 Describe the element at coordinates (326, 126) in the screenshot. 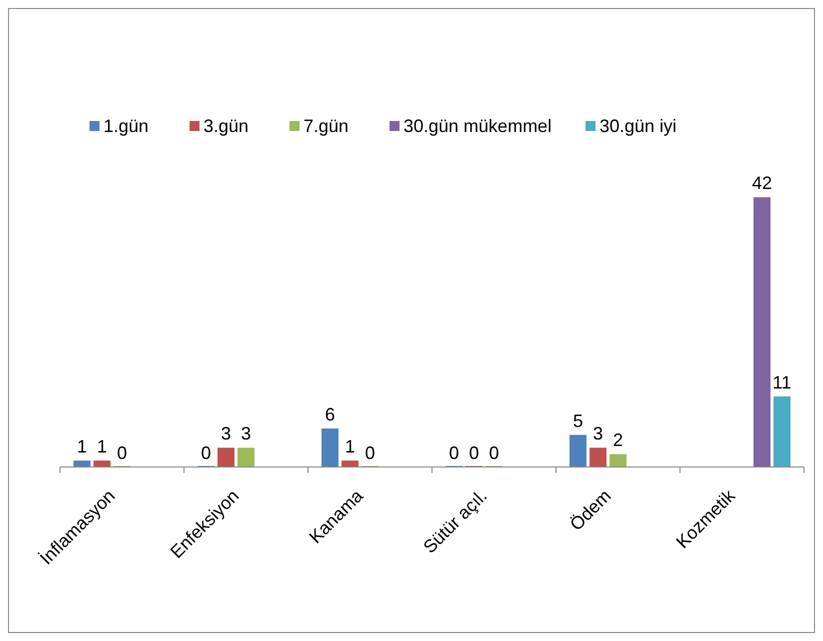

I see `legend-label: 7.gün` at that location.